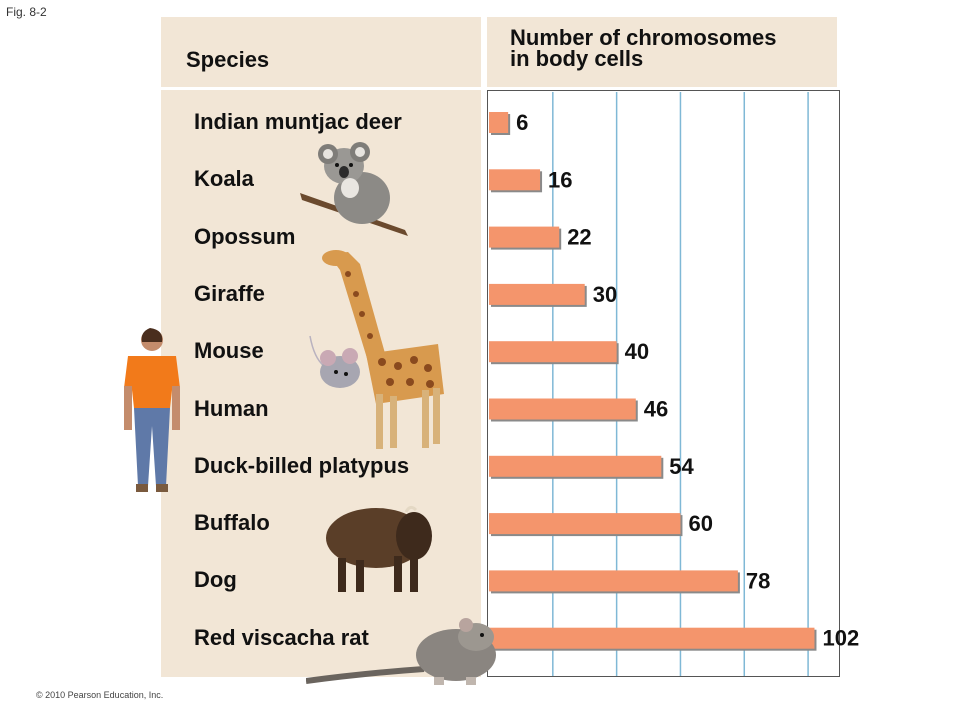 The image size is (960, 720). Describe the element at coordinates (26, 12) in the screenshot. I see `figure-label: Fig. 8-2` at that location.